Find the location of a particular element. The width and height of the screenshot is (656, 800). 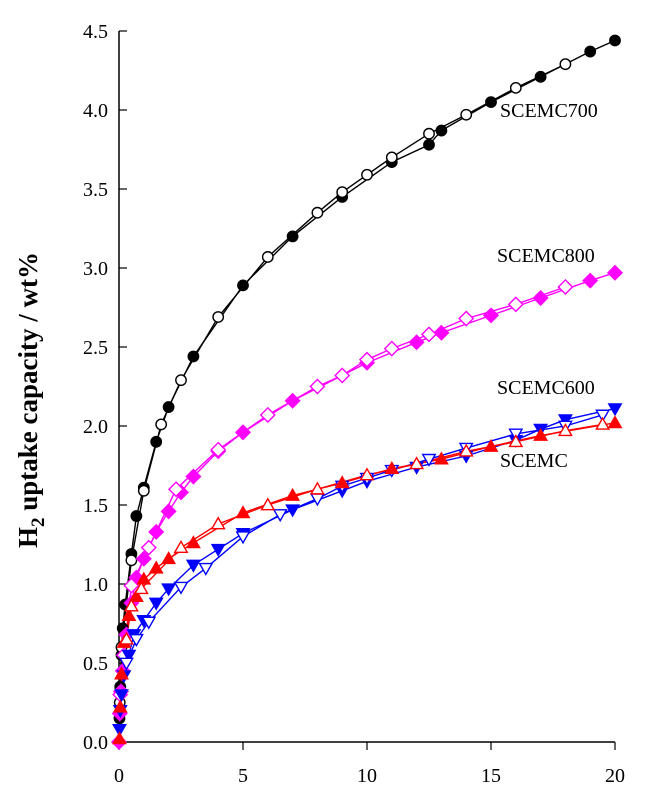

series-label-scemc700: SCEMC700 is located at coordinates (549, 111).